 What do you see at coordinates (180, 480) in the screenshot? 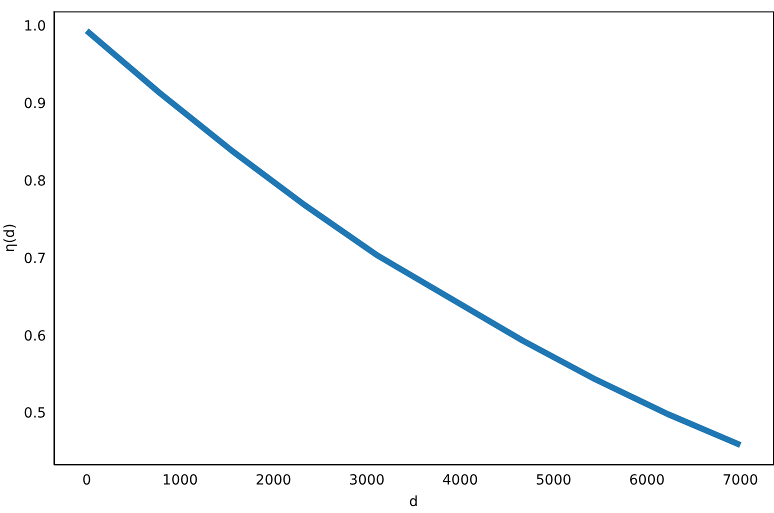
I see `x-tick-label: 1000` at bounding box center [180, 480].